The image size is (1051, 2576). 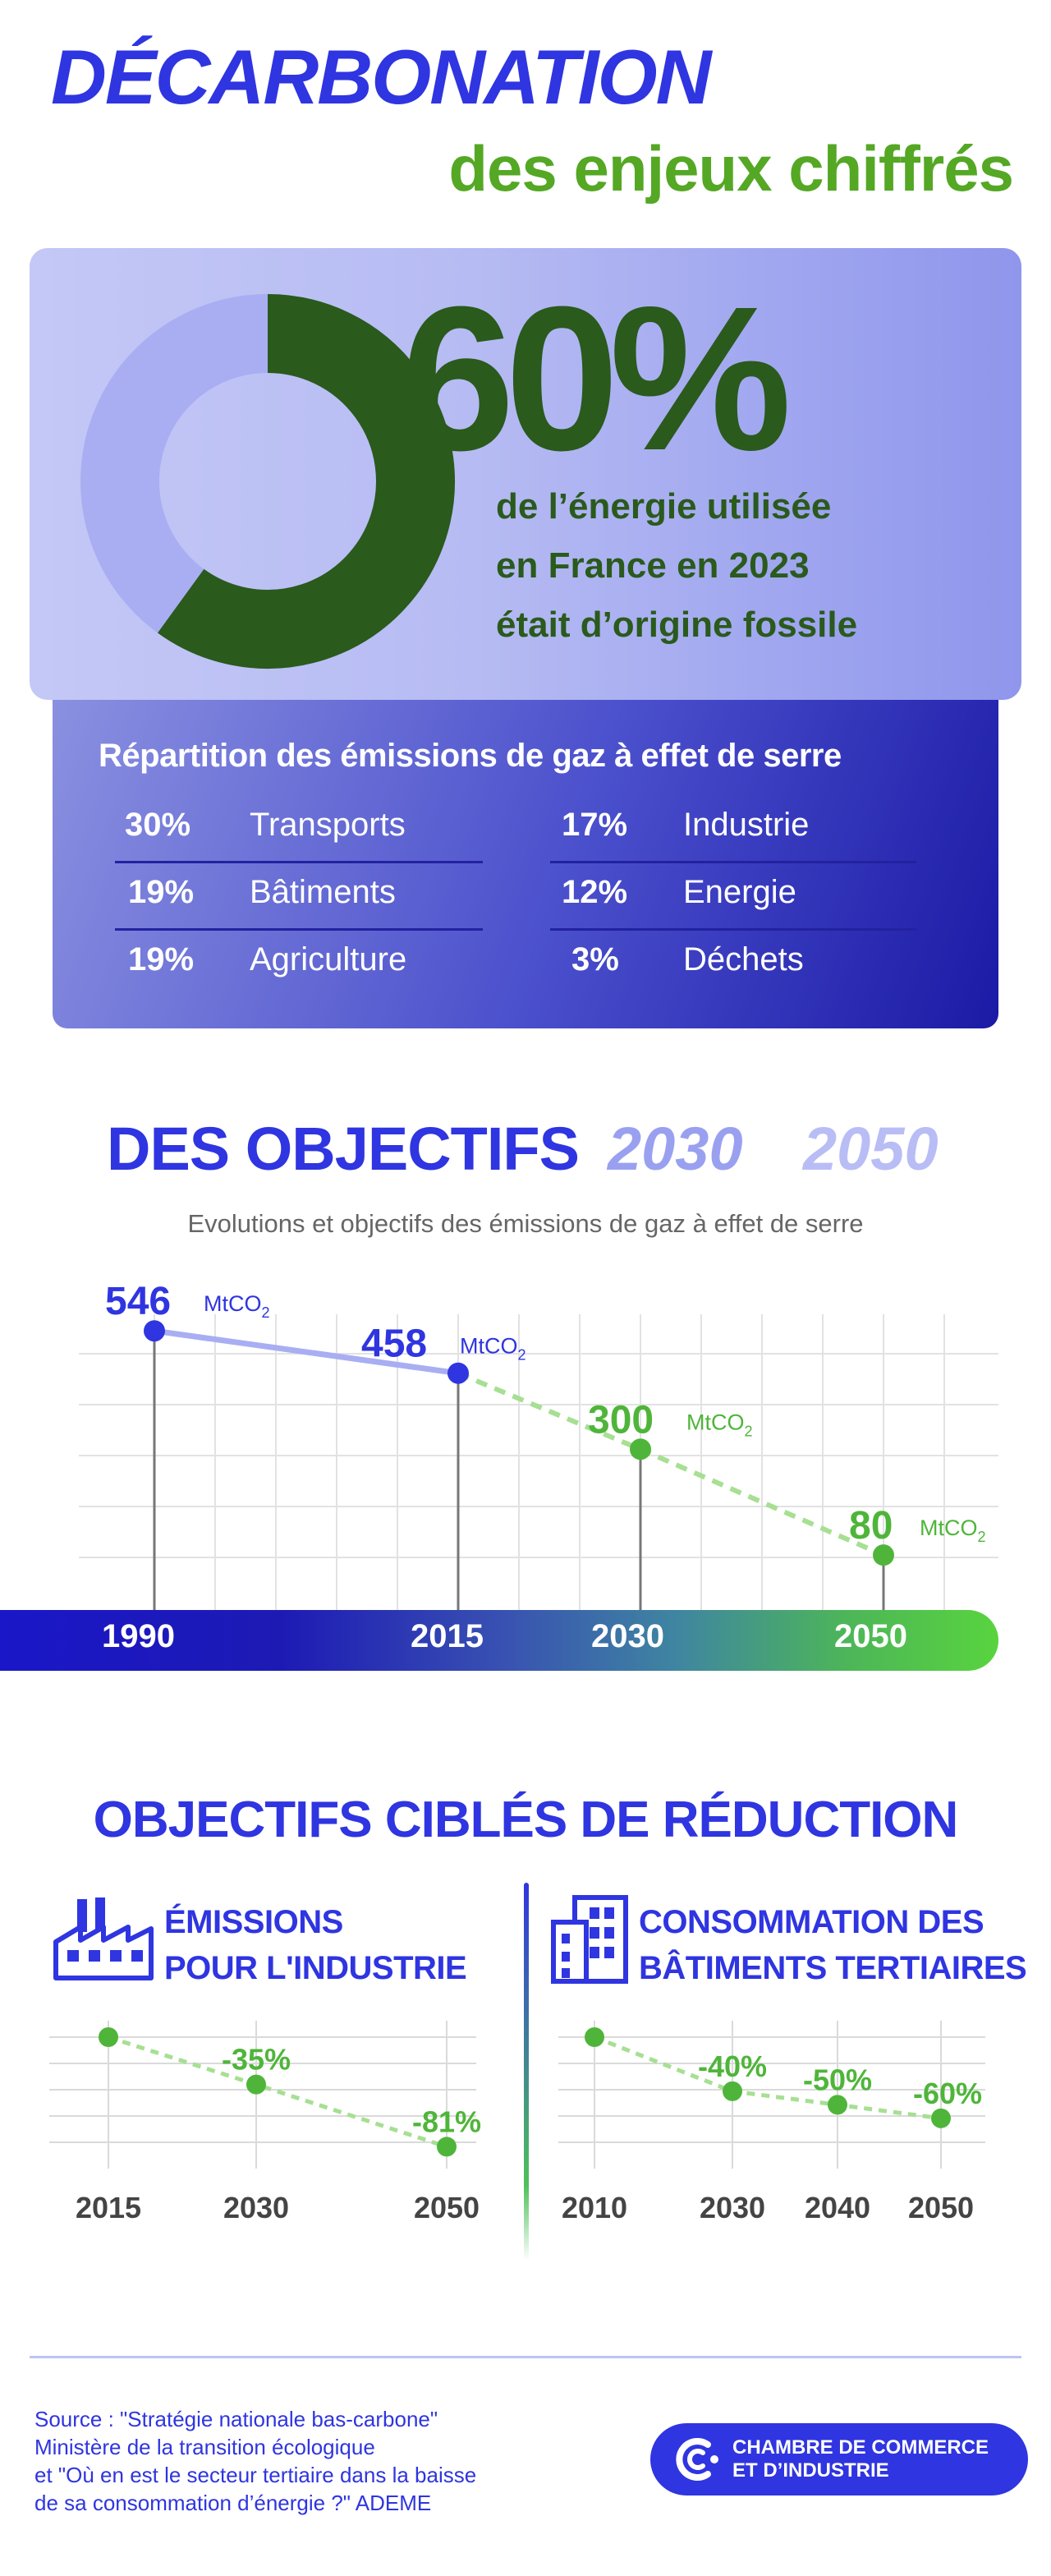 What do you see at coordinates (731, 168) in the screenshot?
I see `main-subtitle: des enjeux chiffrés` at bounding box center [731, 168].